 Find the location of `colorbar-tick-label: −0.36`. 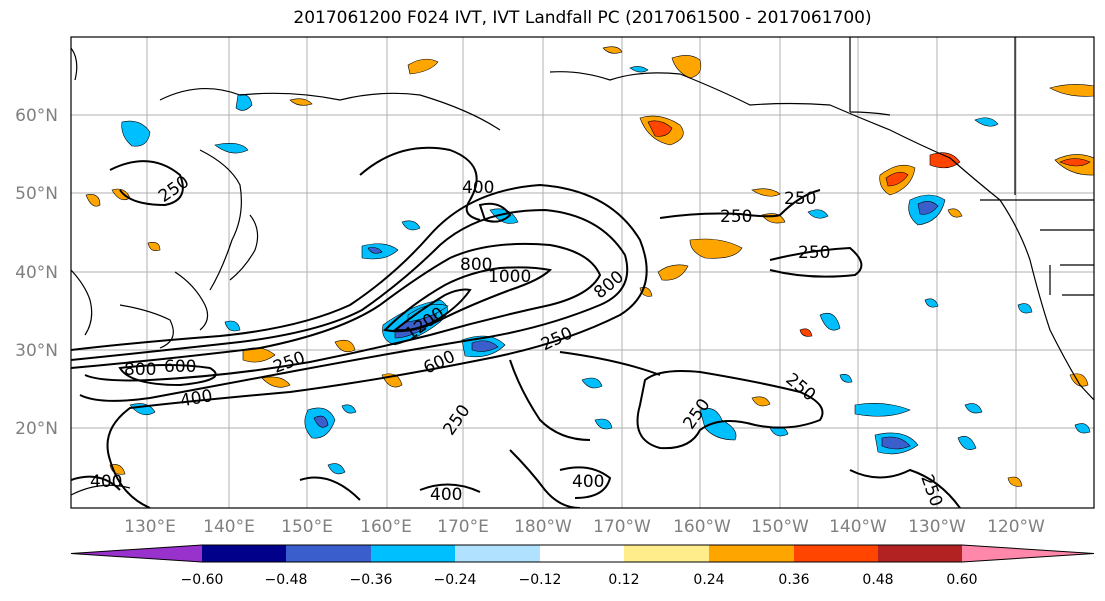

colorbar-tick-label: −0.36 is located at coordinates (371, 580).